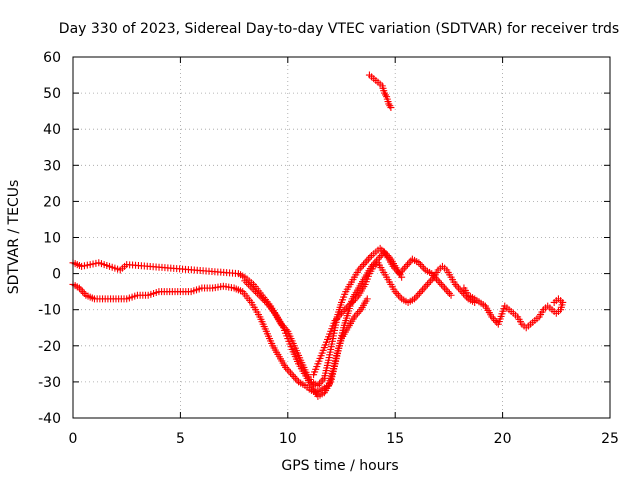  Describe the element at coordinates (339, 466) in the screenshot. I see `x-axis-label: GPS time / hours` at that location.